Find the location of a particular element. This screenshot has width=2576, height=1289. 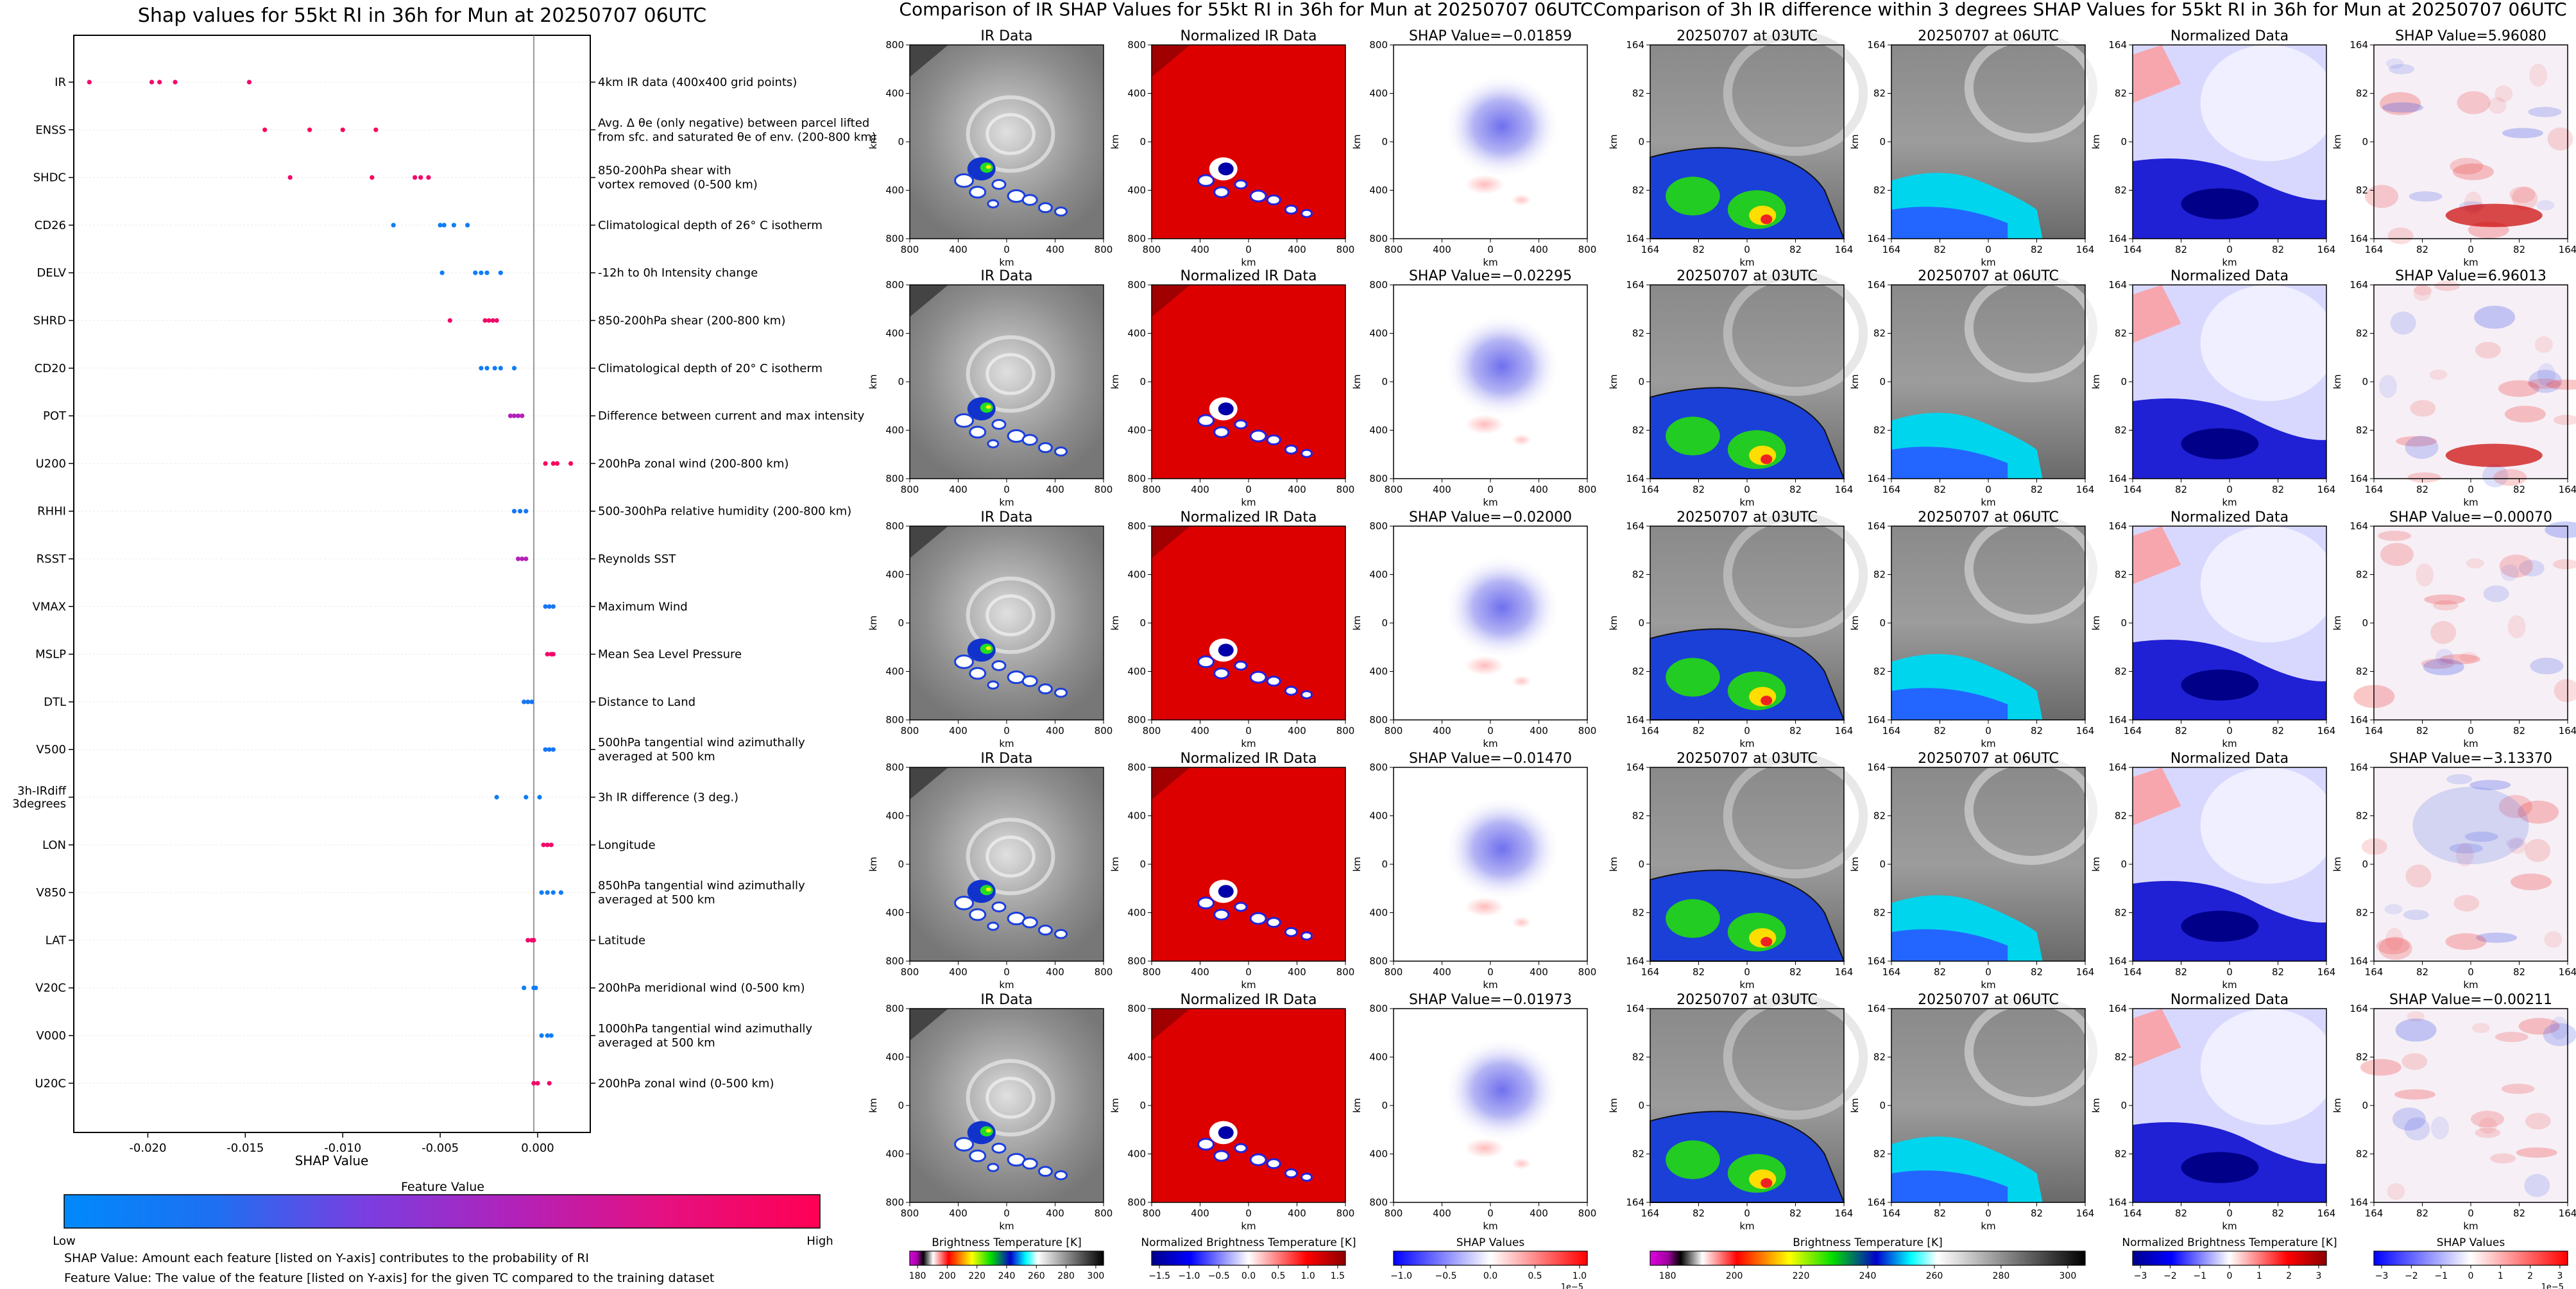

subplot-title: 20250707 at 03UTC is located at coordinates (1747, 276).